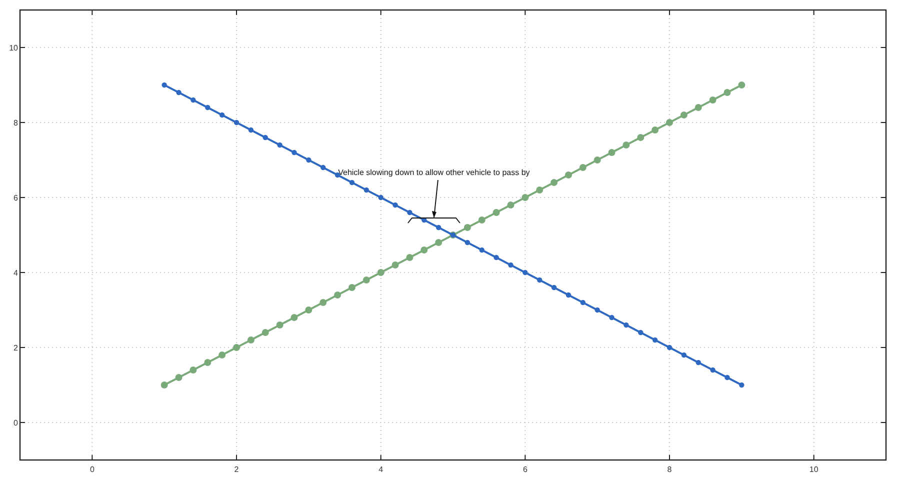 This screenshot has width=897, height=486. I want to click on y-tick-label: 2, so click(16, 348).